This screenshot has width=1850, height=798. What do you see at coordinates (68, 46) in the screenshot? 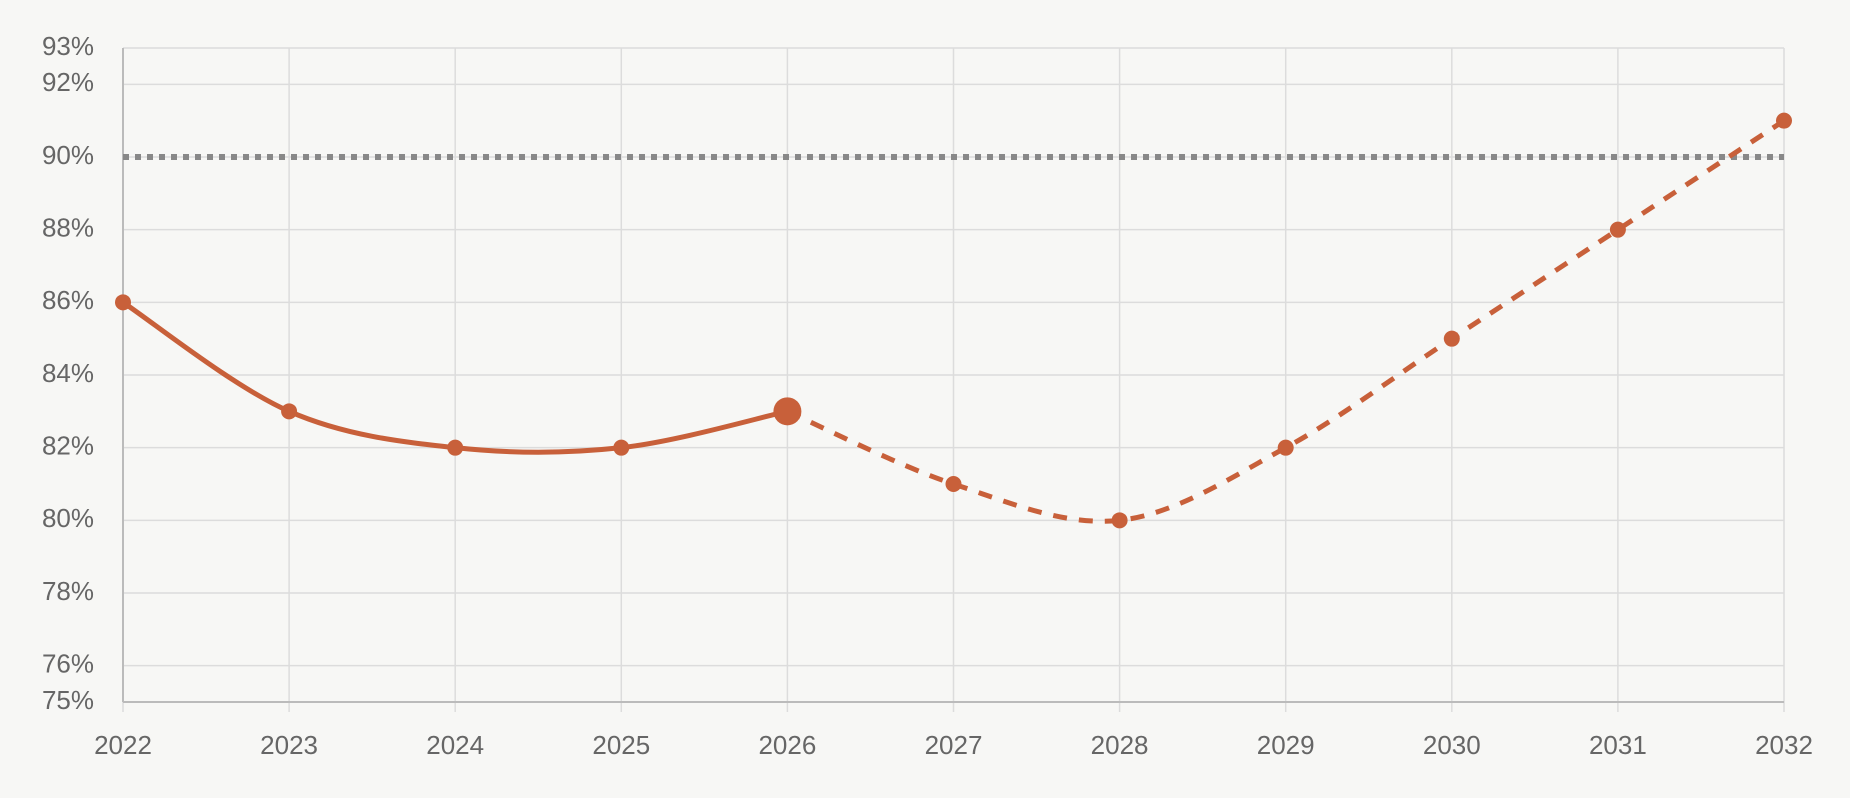
I see `y-tick-label: 93%` at bounding box center [68, 46].